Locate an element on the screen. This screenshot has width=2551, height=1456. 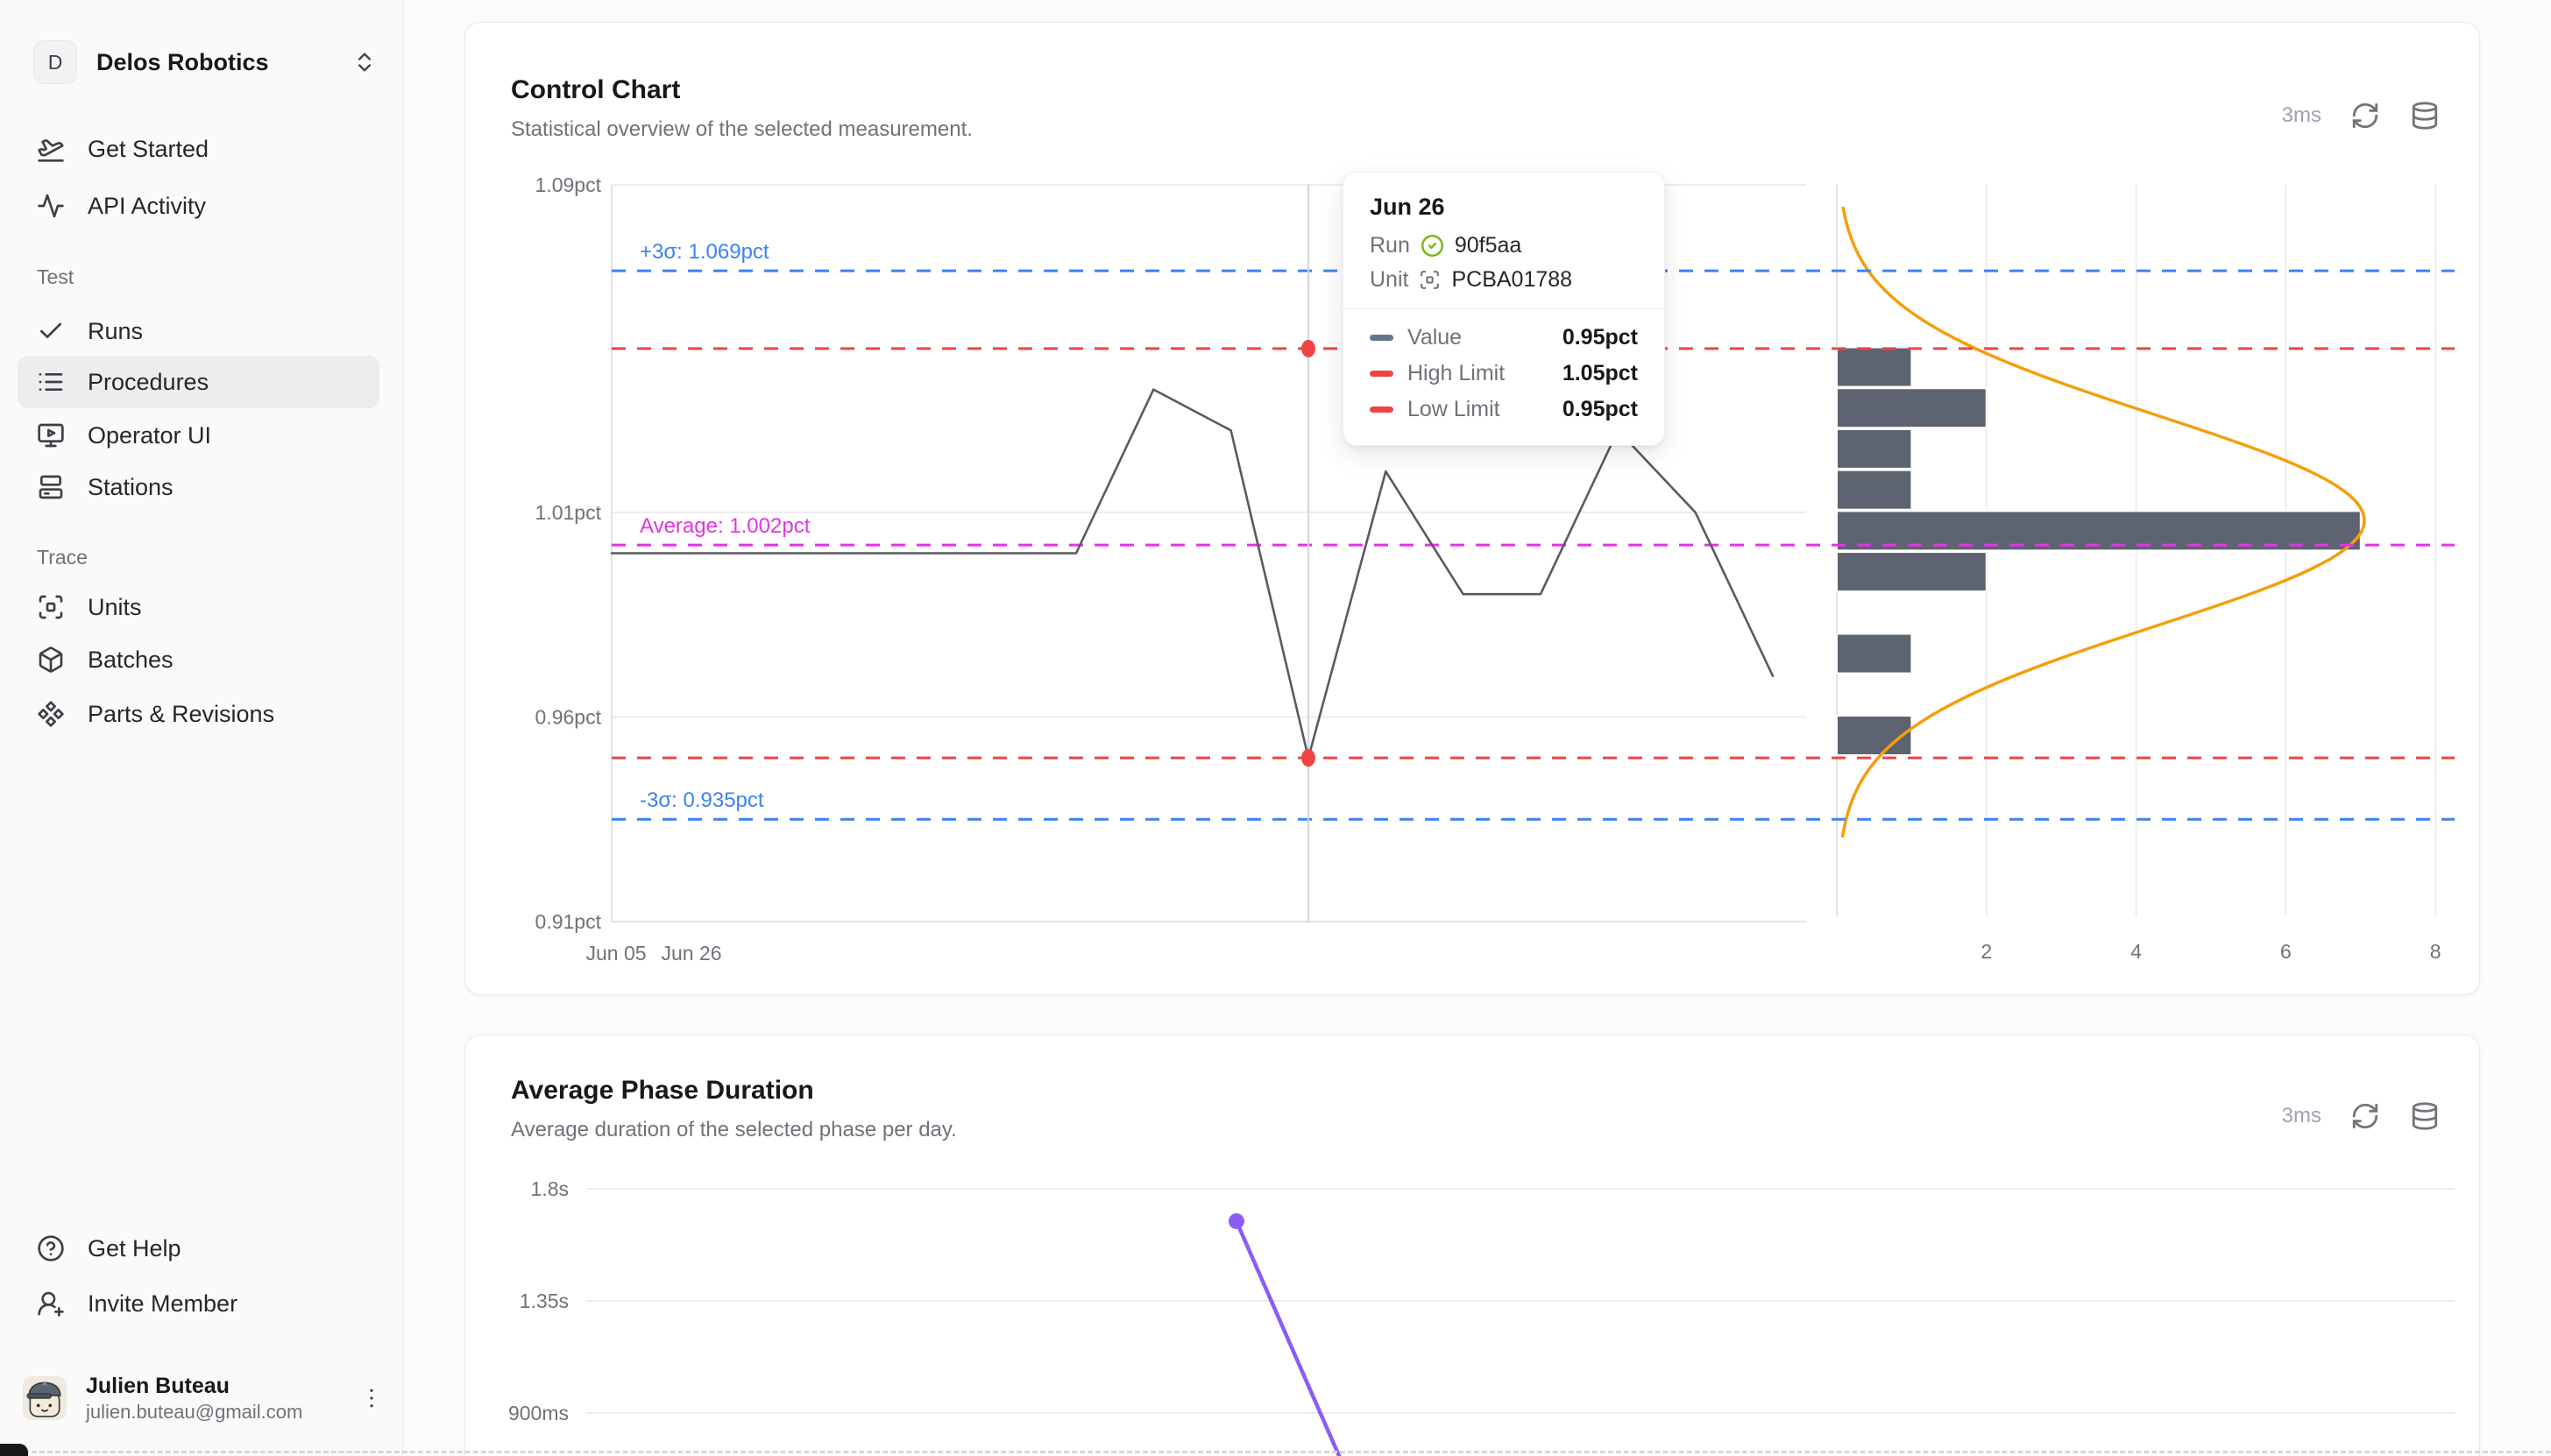
sidebar-section-trace: Trace is located at coordinates (62, 557).